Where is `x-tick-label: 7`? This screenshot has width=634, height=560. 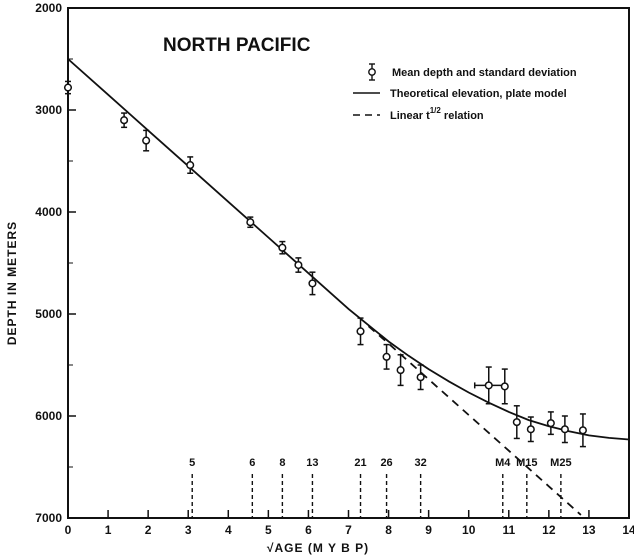 x-tick-label: 7 is located at coordinates (348, 530).